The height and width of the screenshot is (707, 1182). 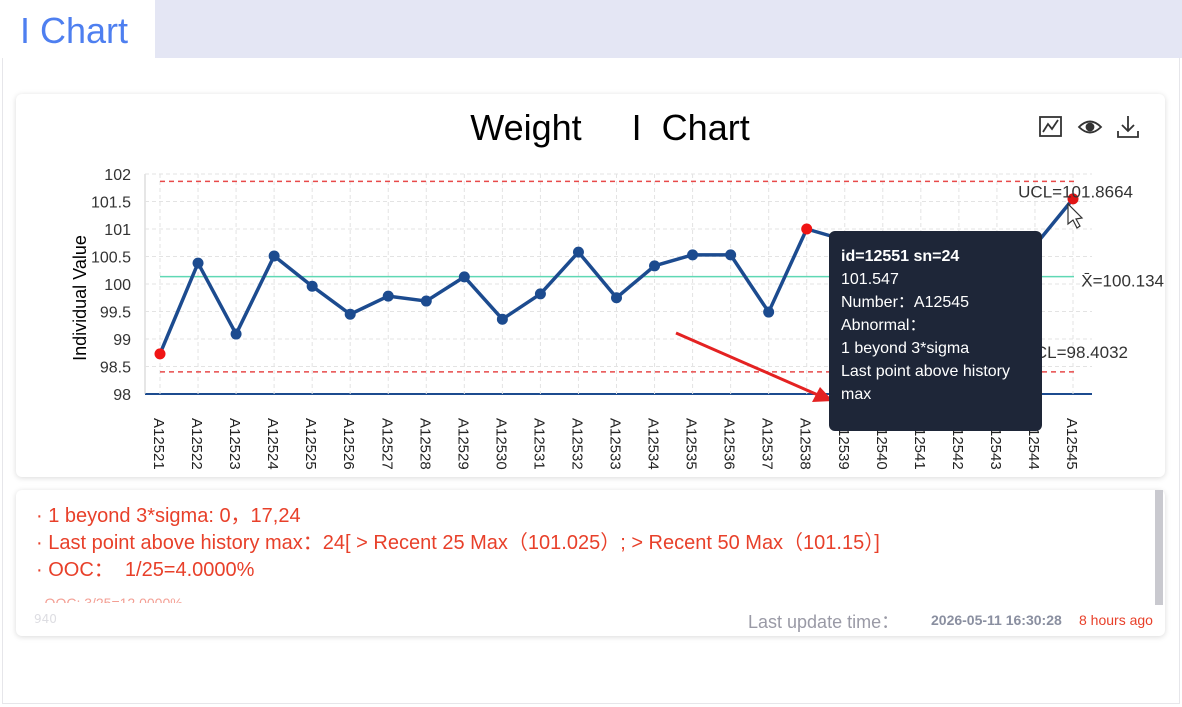 I want to click on x-tick-label: A12529, so click(x=462, y=444).